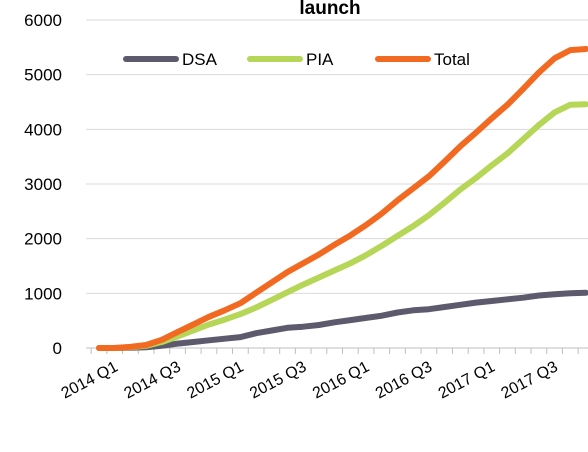  Describe the element at coordinates (153, 380) in the screenshot. I see `x-tick-label: 2014 Q3` at that location.